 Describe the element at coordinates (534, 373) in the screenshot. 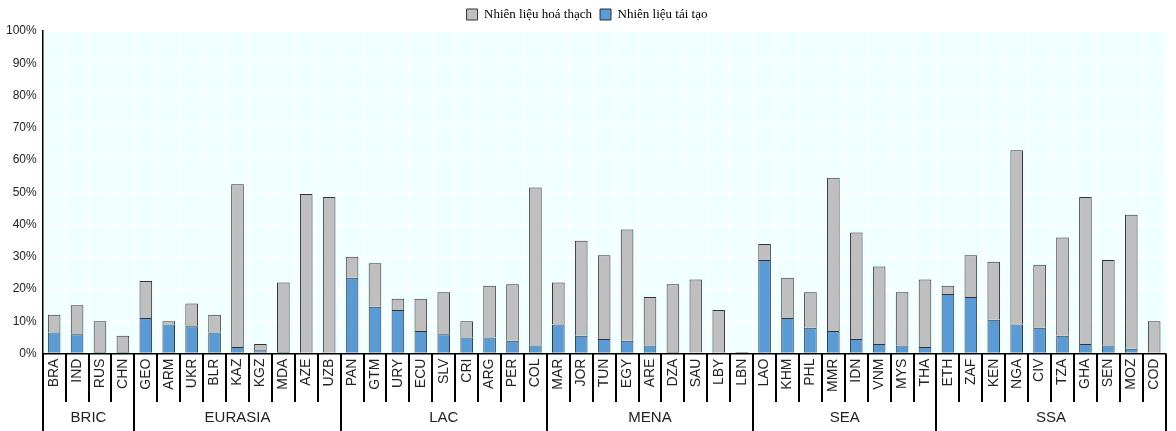

I see `x-tick-label: COL` at that location.